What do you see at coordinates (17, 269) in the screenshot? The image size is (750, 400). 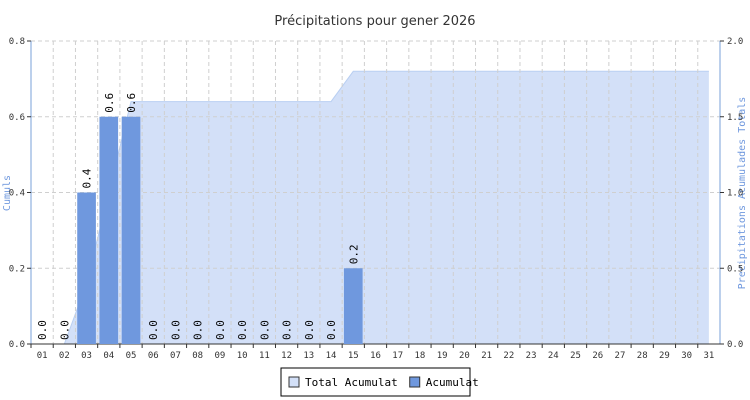 I see `y-tick-label: 0.2` at bounding box center [17, 269].